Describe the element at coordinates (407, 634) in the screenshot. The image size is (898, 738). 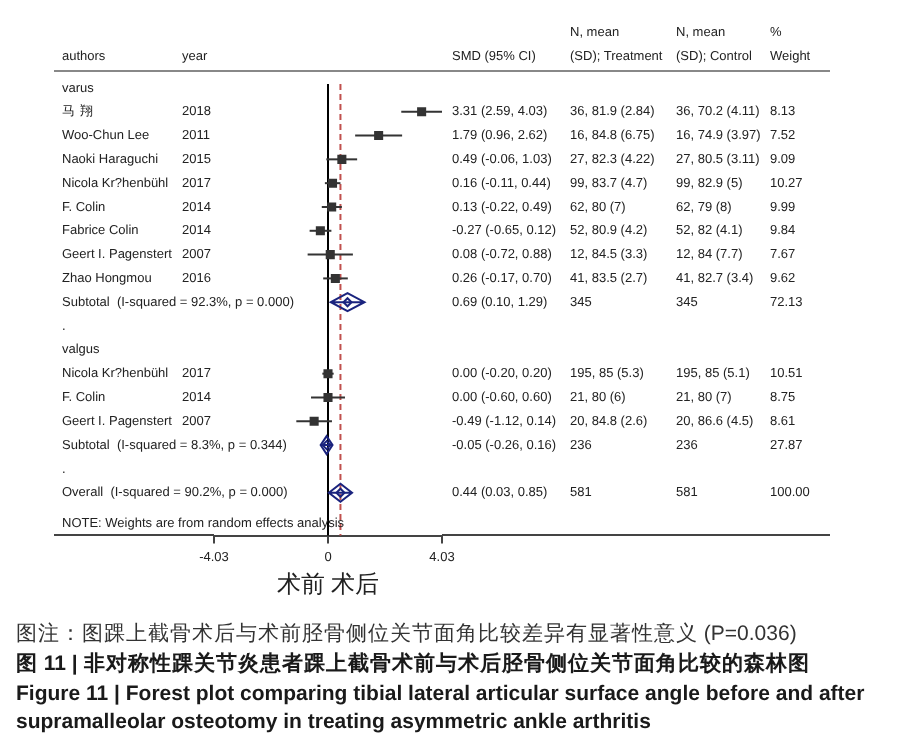
I see `text: 图注：图踝上截骨术后与术前胫骨侧位关节面角比较差异有显著性意义 (P=0.036)` at that location.